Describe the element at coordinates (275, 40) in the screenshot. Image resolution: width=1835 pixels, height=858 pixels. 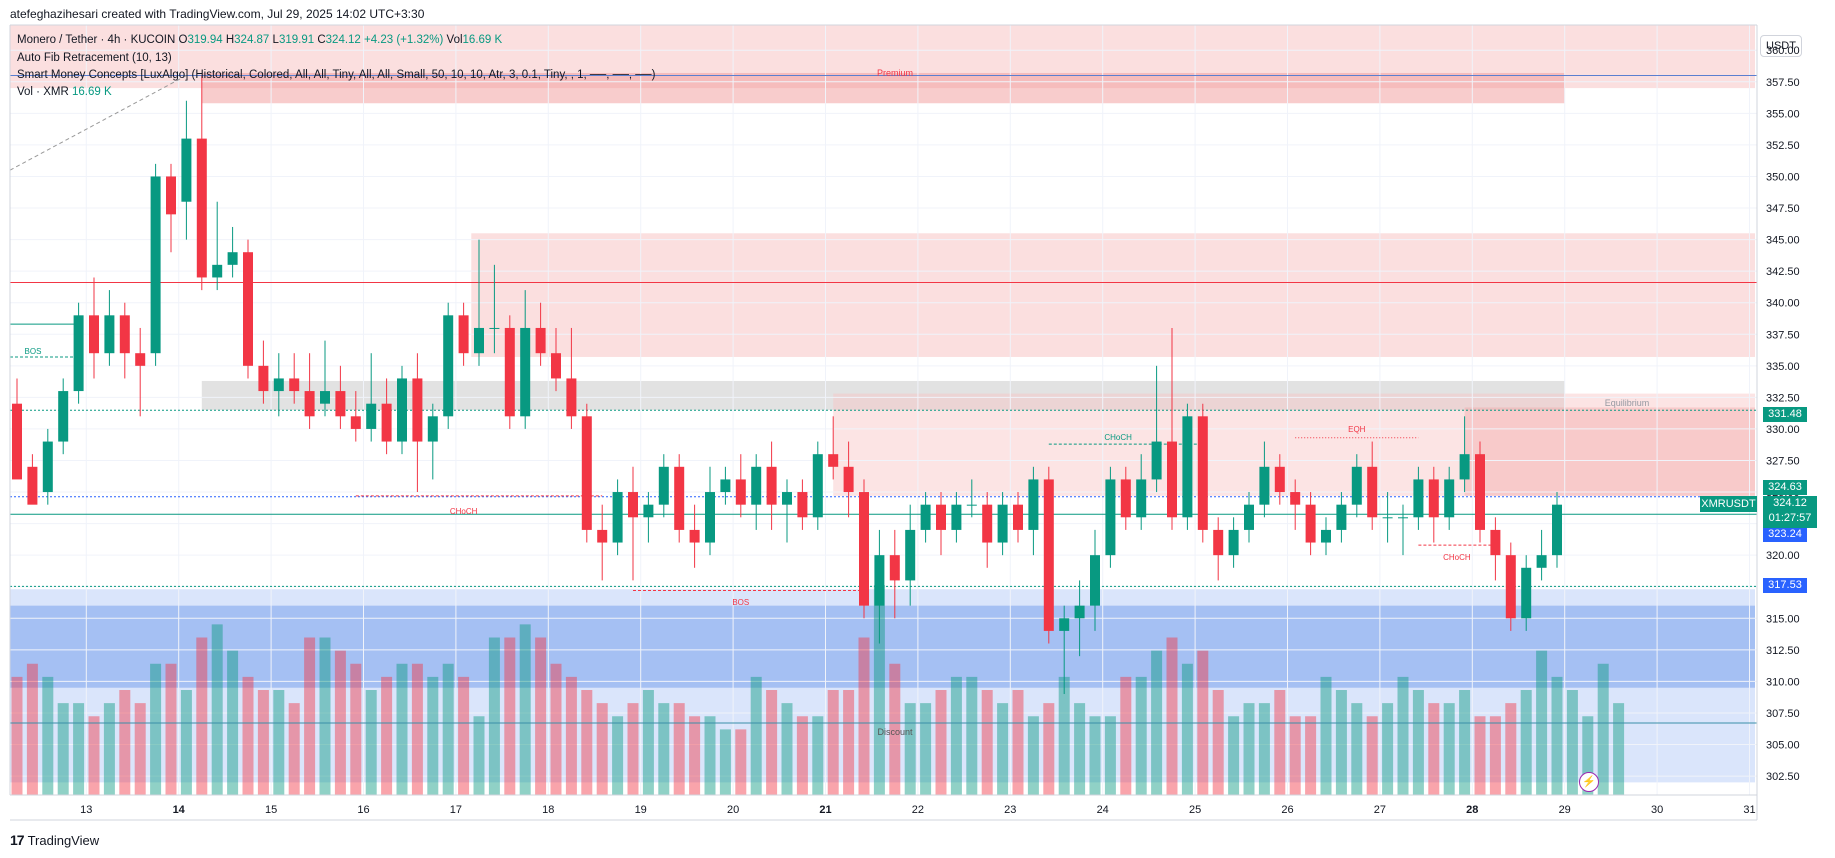
I see `legend-l-label: L` at that location.